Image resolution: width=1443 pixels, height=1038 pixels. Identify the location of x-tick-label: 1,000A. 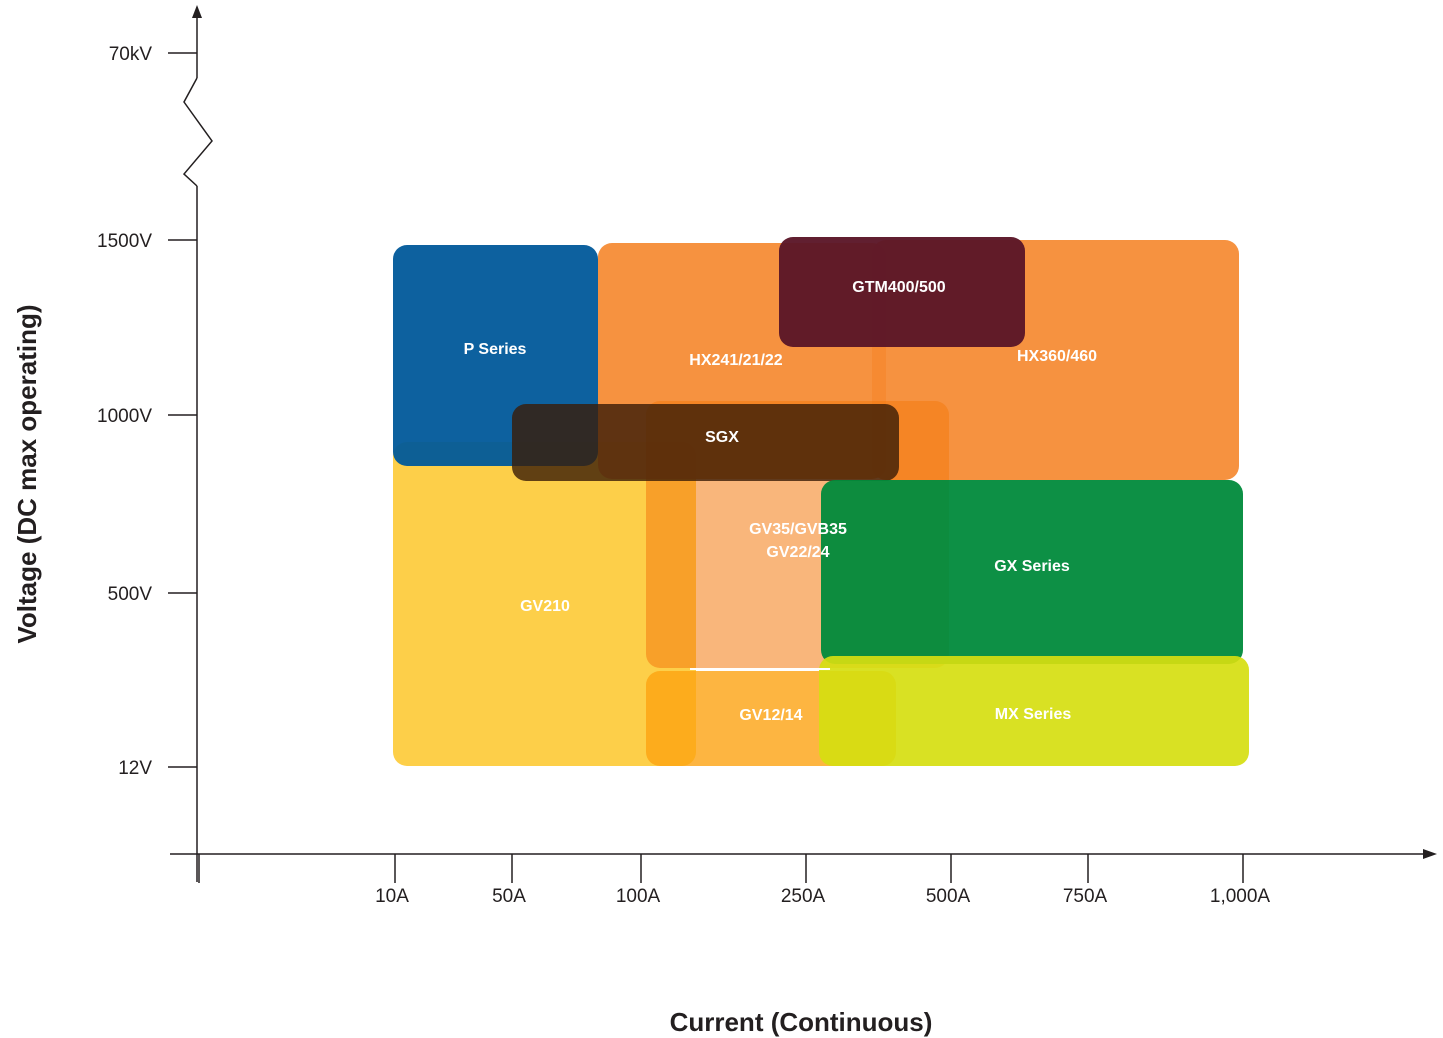
(1240, 896).